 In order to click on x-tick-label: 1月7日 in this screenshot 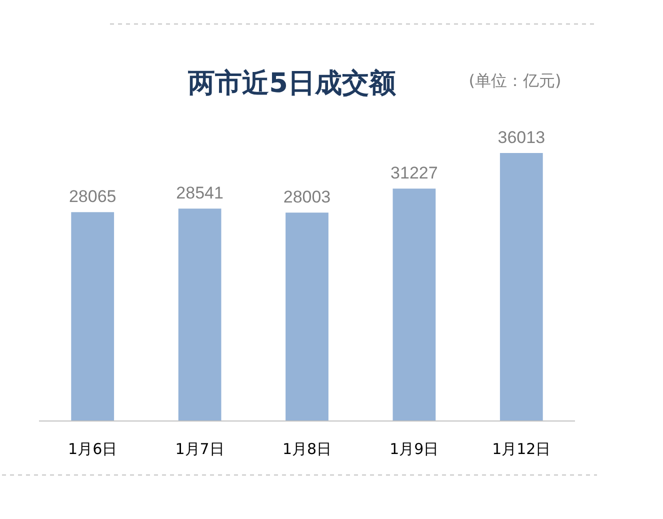, I will do `click(199, 449)`.